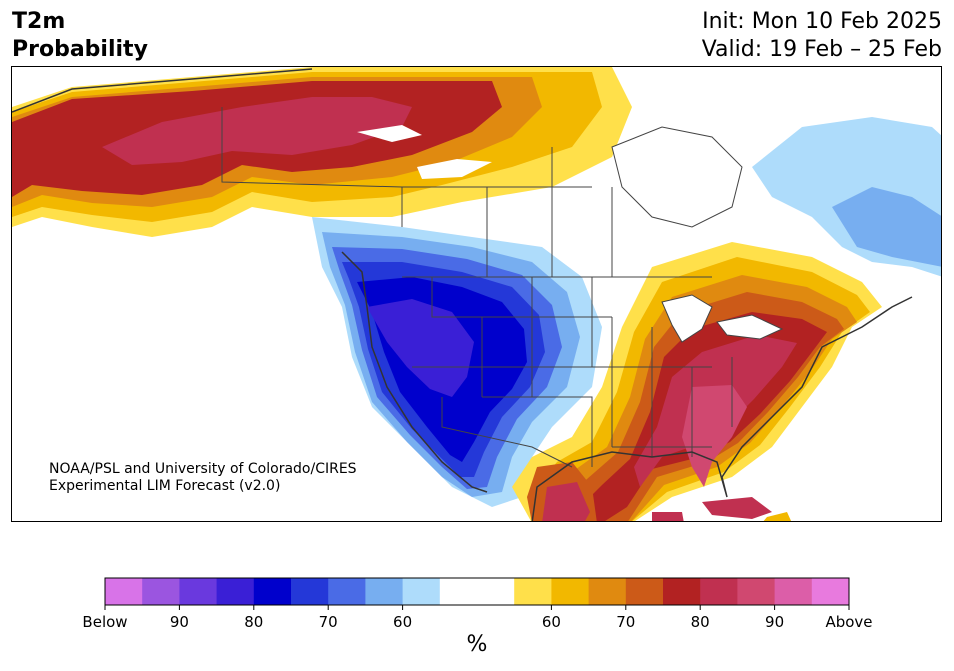 This screenshot has width=954, height=671. I want to click on warm-region-alaska-crimson, so click(257, 131).